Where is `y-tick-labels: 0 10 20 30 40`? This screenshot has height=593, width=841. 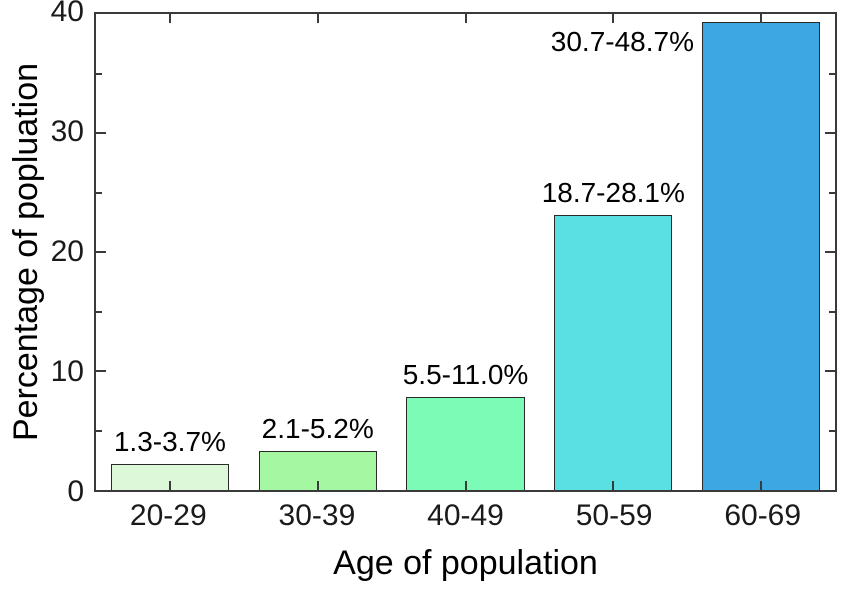 y-tick-labels: 0 10 20 30 40 is located at coordinates (42, 253).